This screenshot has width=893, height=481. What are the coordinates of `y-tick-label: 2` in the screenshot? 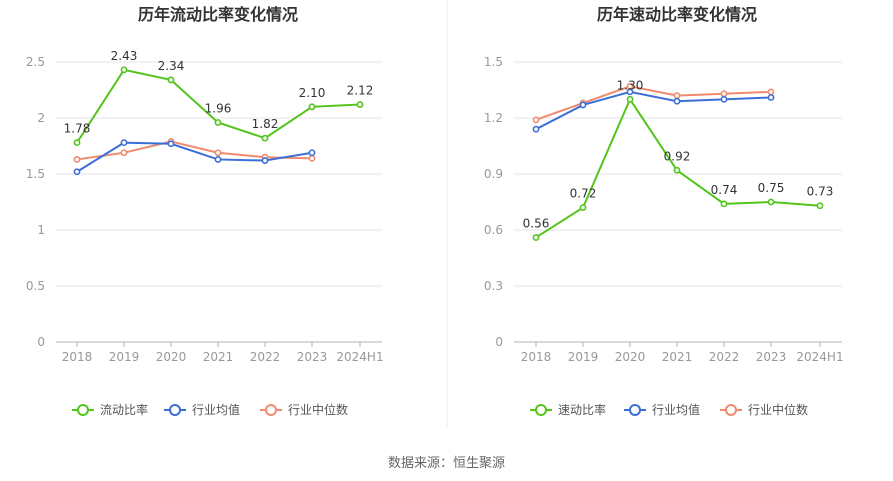 It's located at (41, 118).